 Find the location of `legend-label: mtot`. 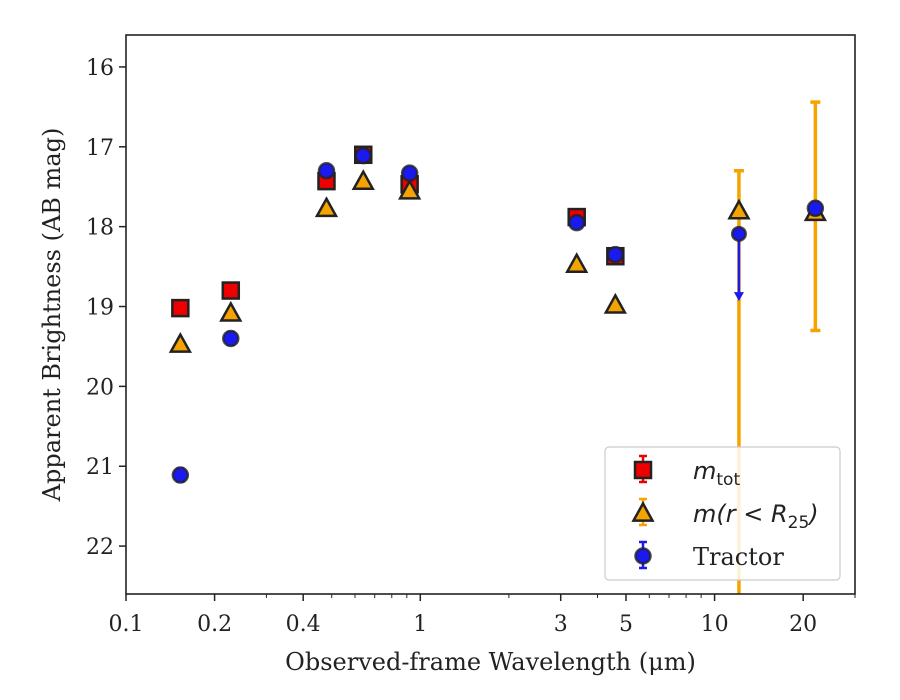

legend-label: mtot is located at coordinates (716, 473).